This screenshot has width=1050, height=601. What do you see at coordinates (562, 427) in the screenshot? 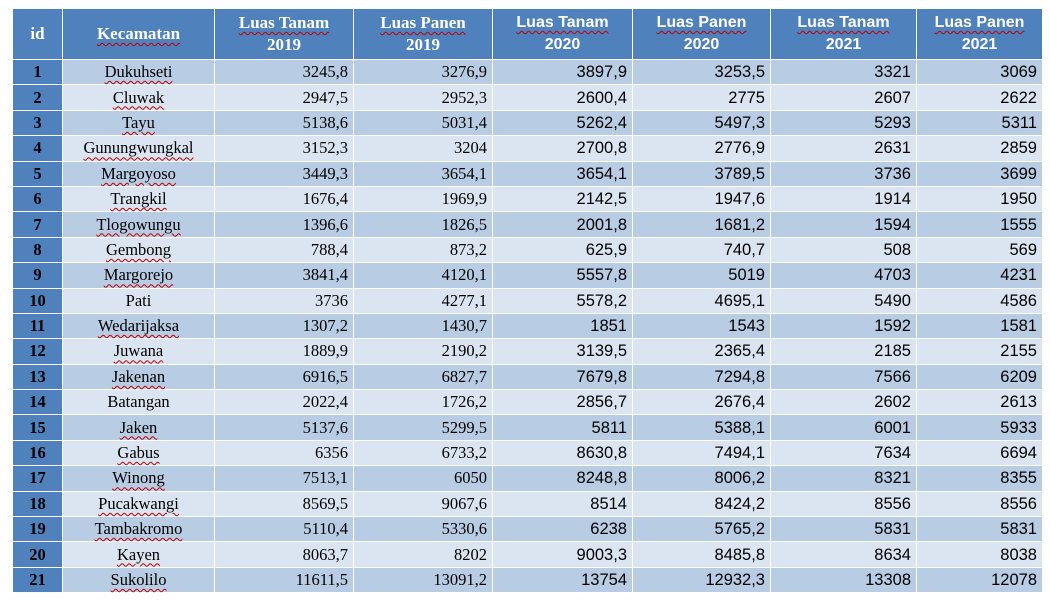
I see `cell-luas-tanam-2020: 5811` at bounding box center [562, 427].